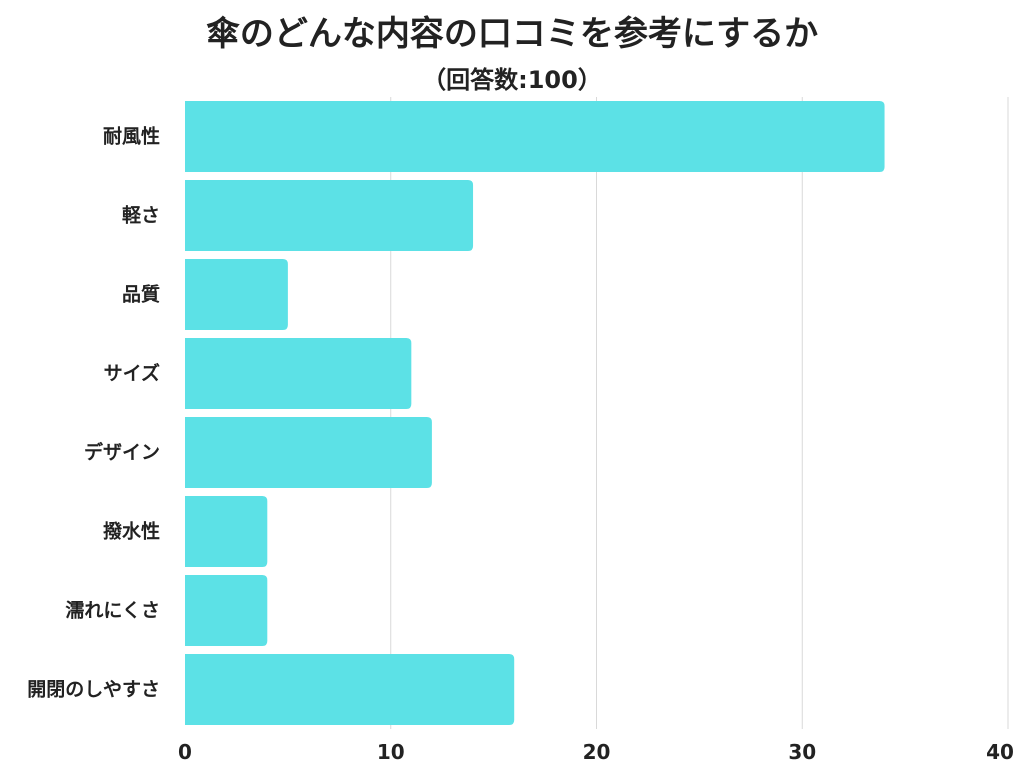  Describe the element at coordinates (131, 531) in the screenshot. I see `category-label: 撥水性` at that location.